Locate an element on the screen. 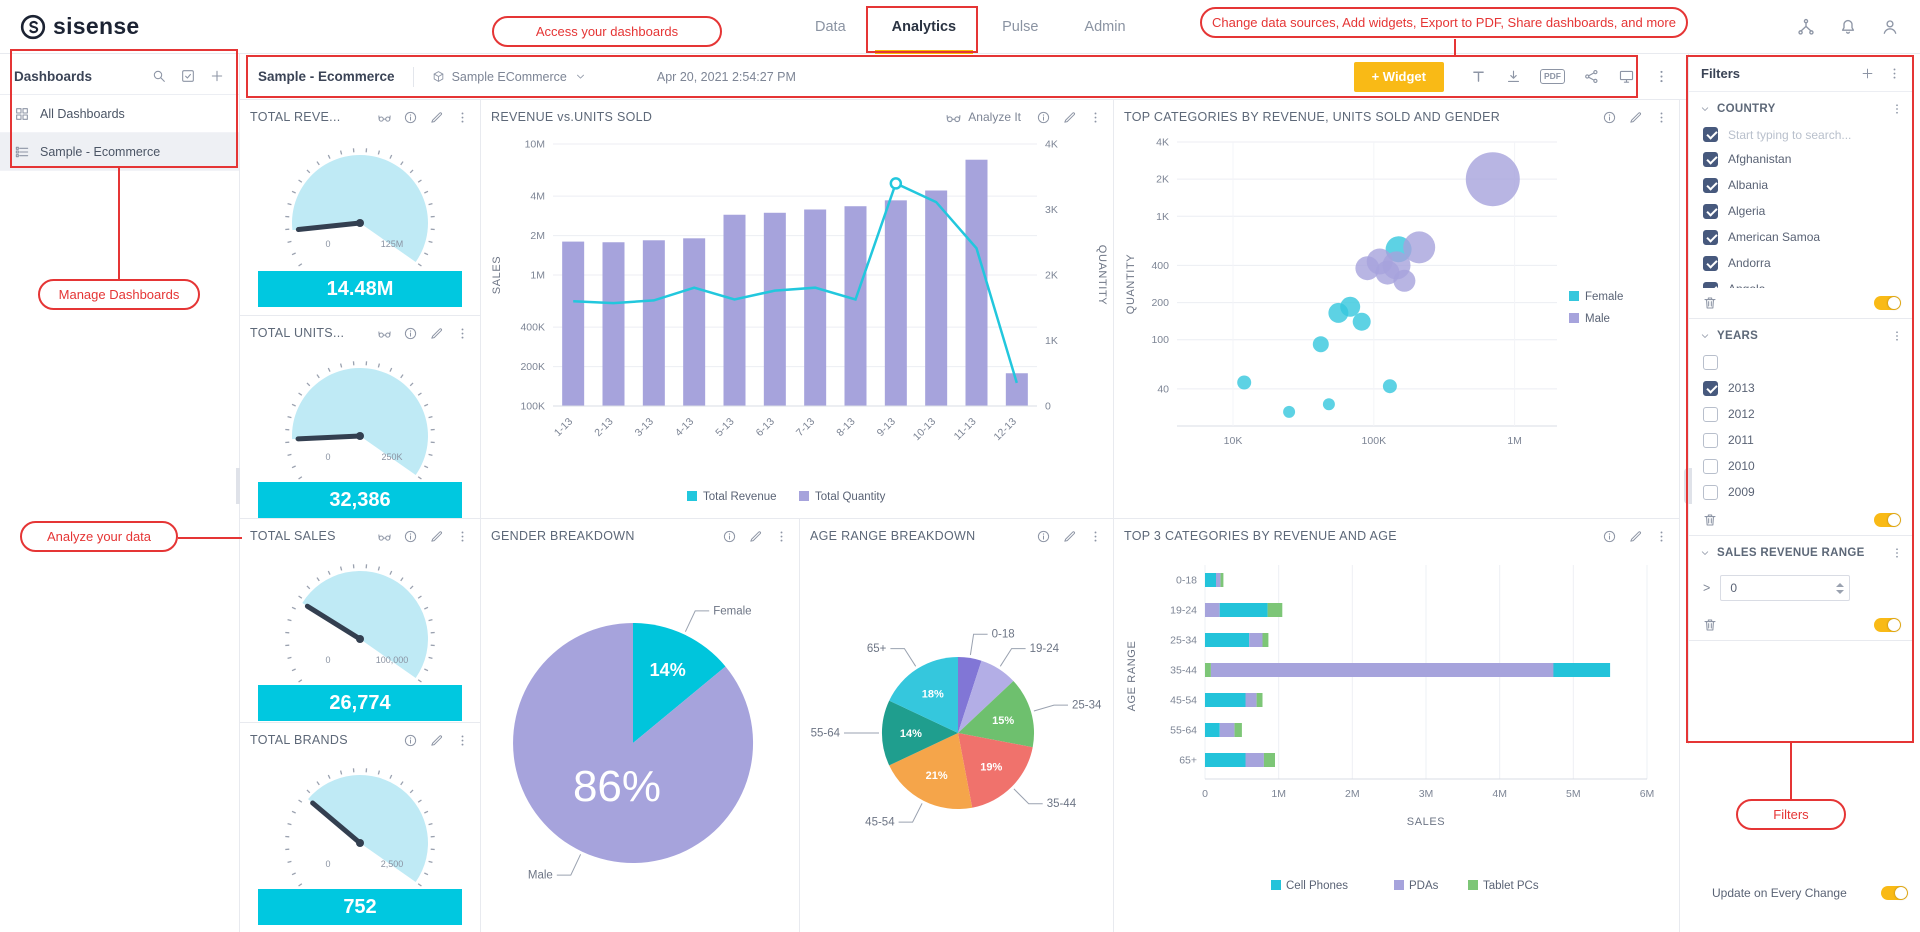 The width and height of the screenshot is (1920, 932). filter-item-2012: 2012 is located at coordinates (1801, 414).